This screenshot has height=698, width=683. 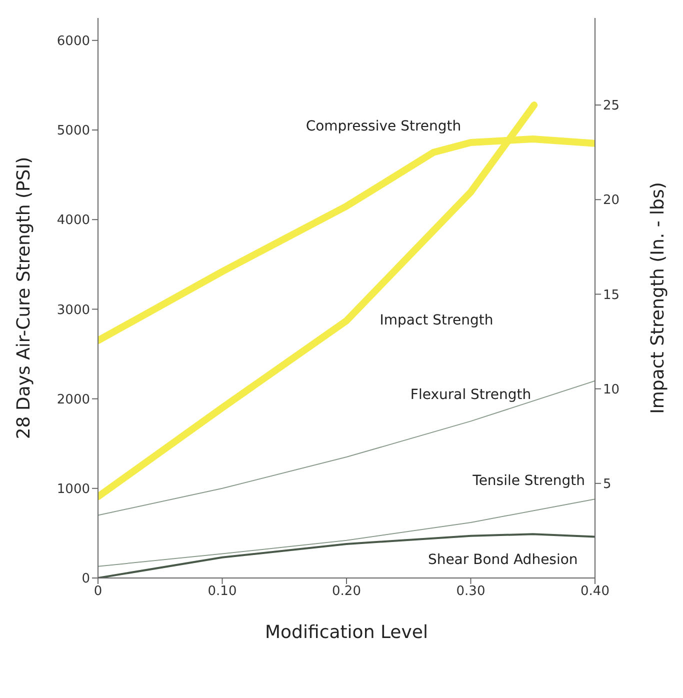 I want to click on y2-tick-label: 15, so click(x=611, y=295).